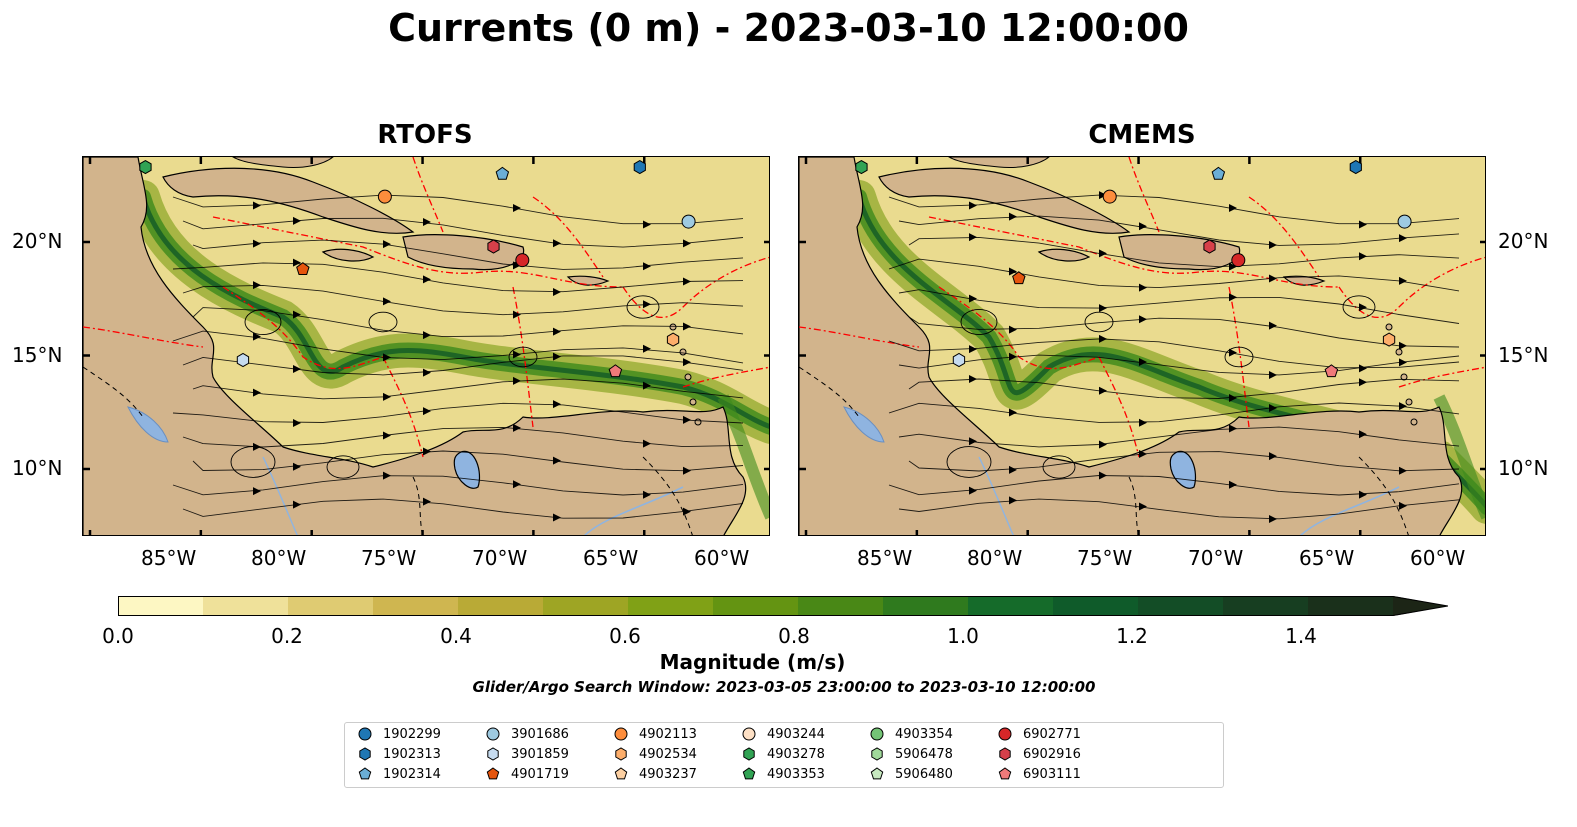 The image size is (1577, 827). I want to click on colorbar-label: Magnitude (m/s), so click(752, 662).